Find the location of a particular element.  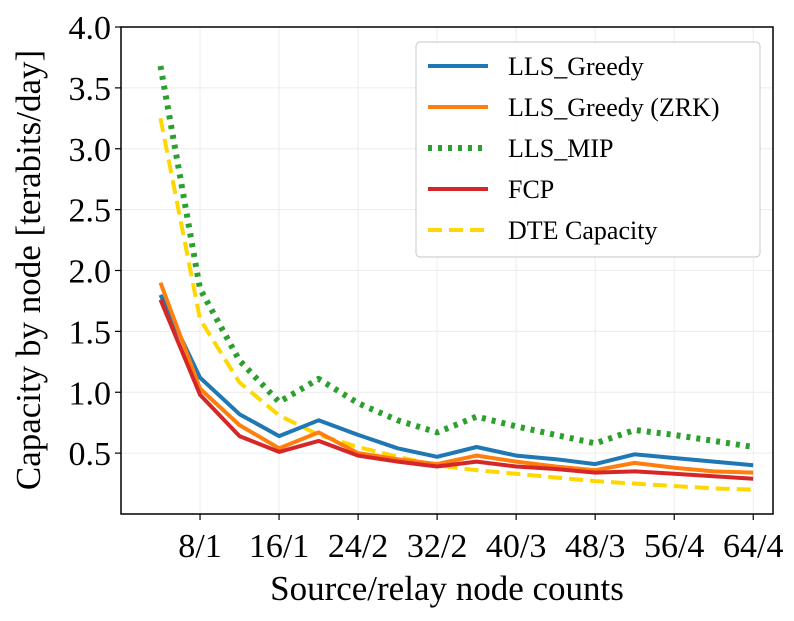

x-tick-label: 48/3 is located at coordinates (595, 546).